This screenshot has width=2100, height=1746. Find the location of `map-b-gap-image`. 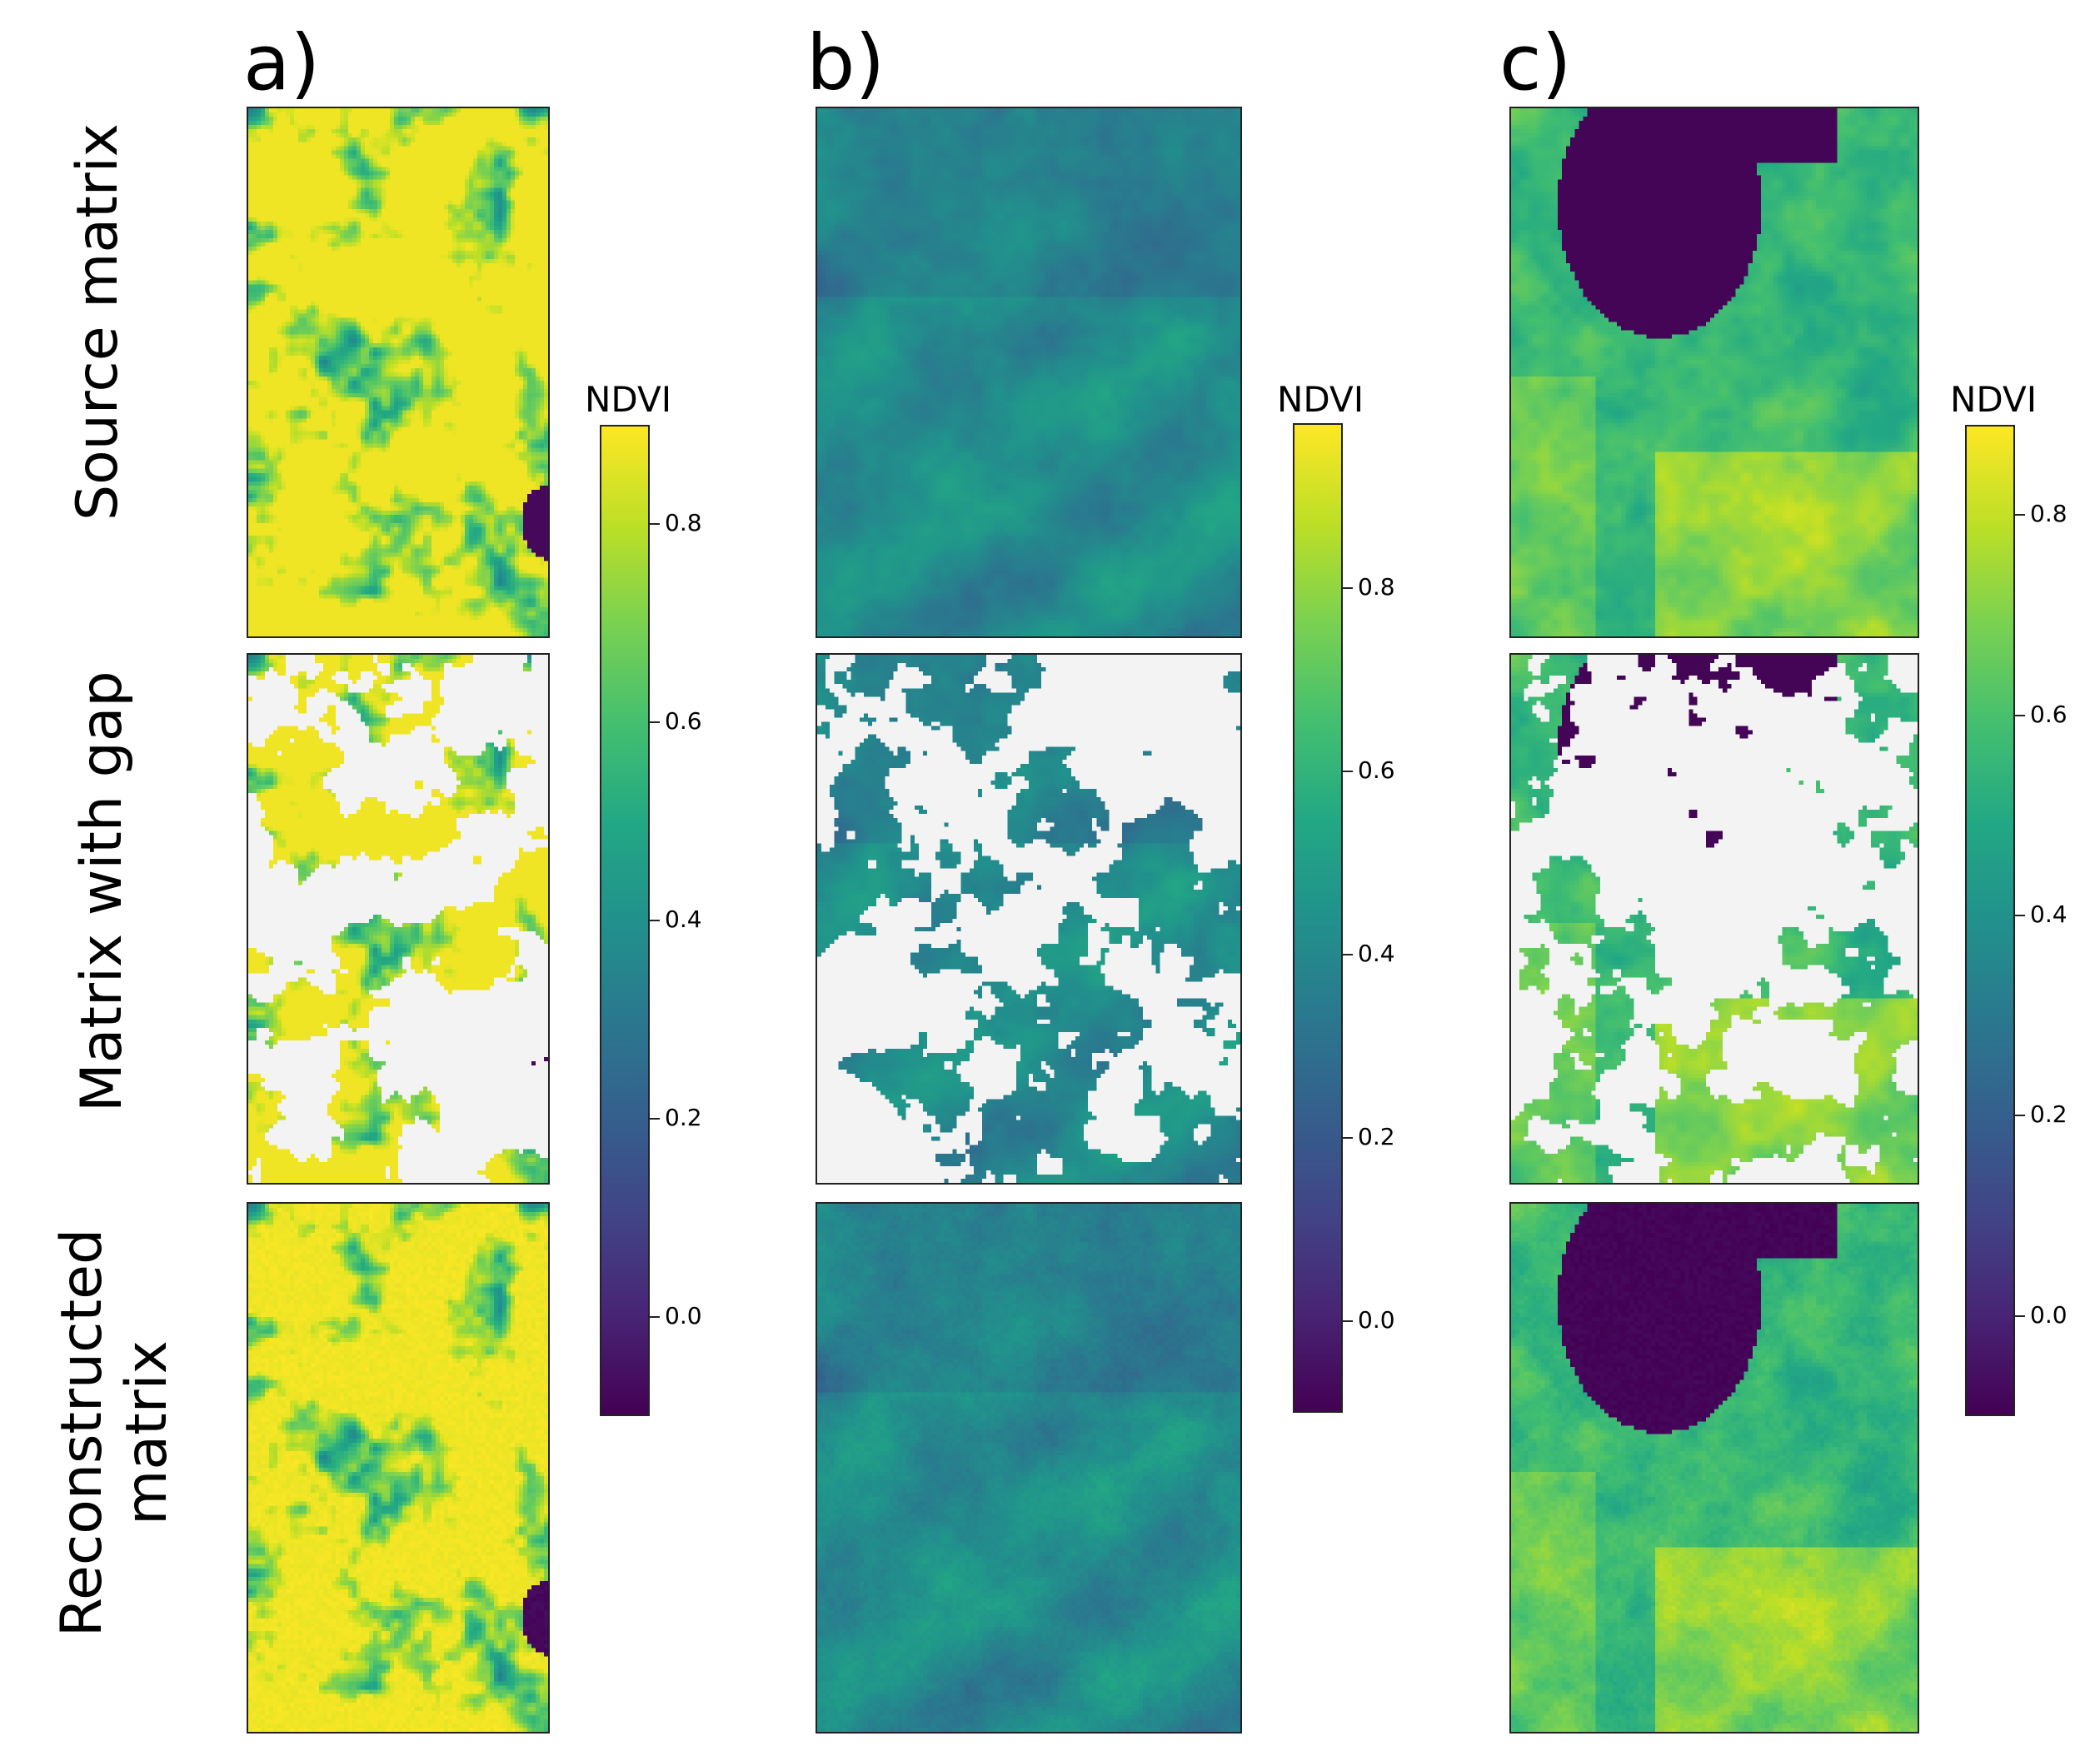

map-b-gap-image is located at coordinates (1028, 919).